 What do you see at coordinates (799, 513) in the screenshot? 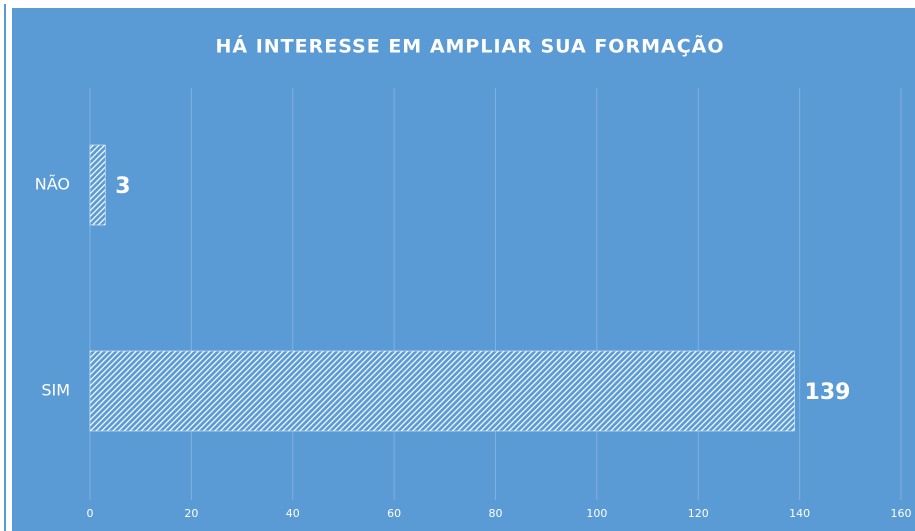
I see `x-tick-label: 140` at bounding box center [799, 513].